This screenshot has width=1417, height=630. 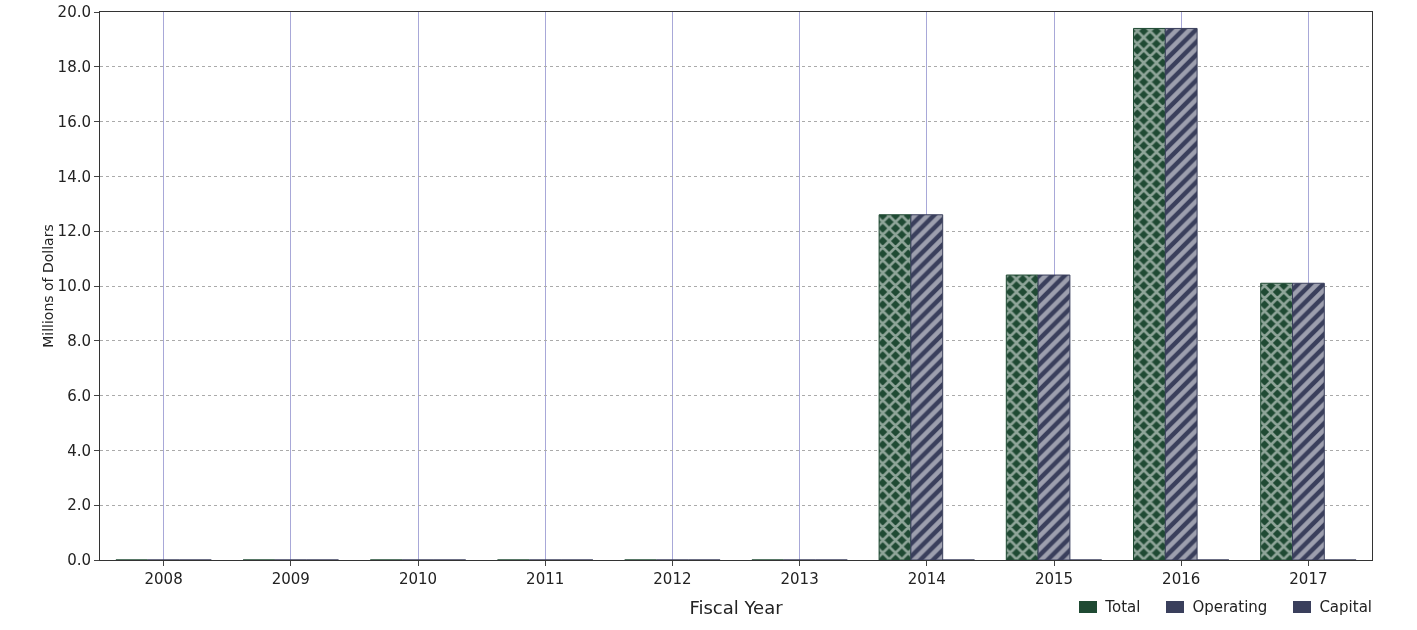 I want to click on x-tick-label: 2010, so click(x=418, y=579).